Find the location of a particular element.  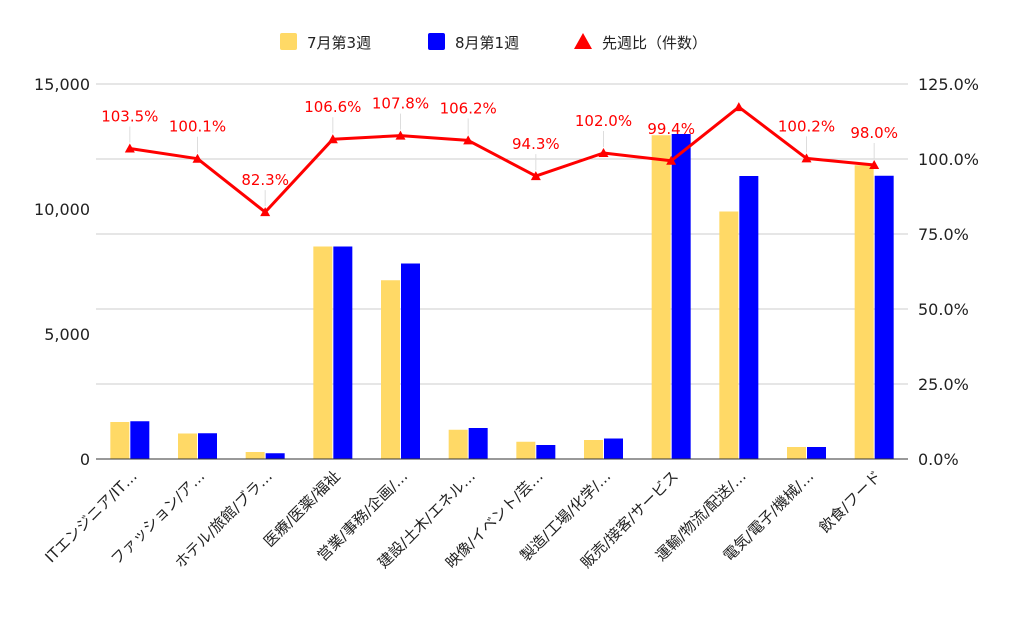

ratio-line-path is located at coordinates (502, 159).